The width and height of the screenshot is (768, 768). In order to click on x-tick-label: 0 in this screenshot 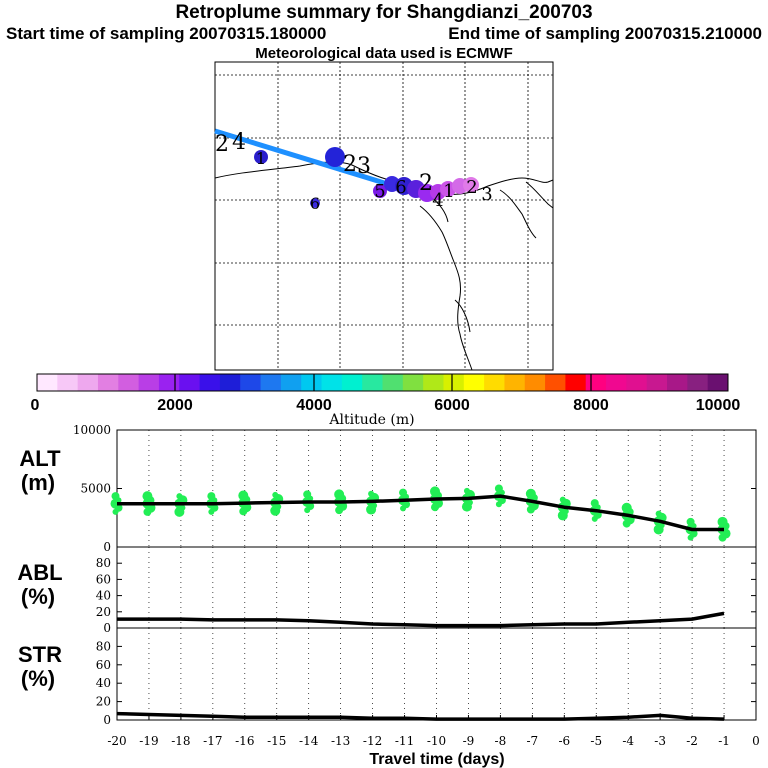, I will do `click(756, 741)`.